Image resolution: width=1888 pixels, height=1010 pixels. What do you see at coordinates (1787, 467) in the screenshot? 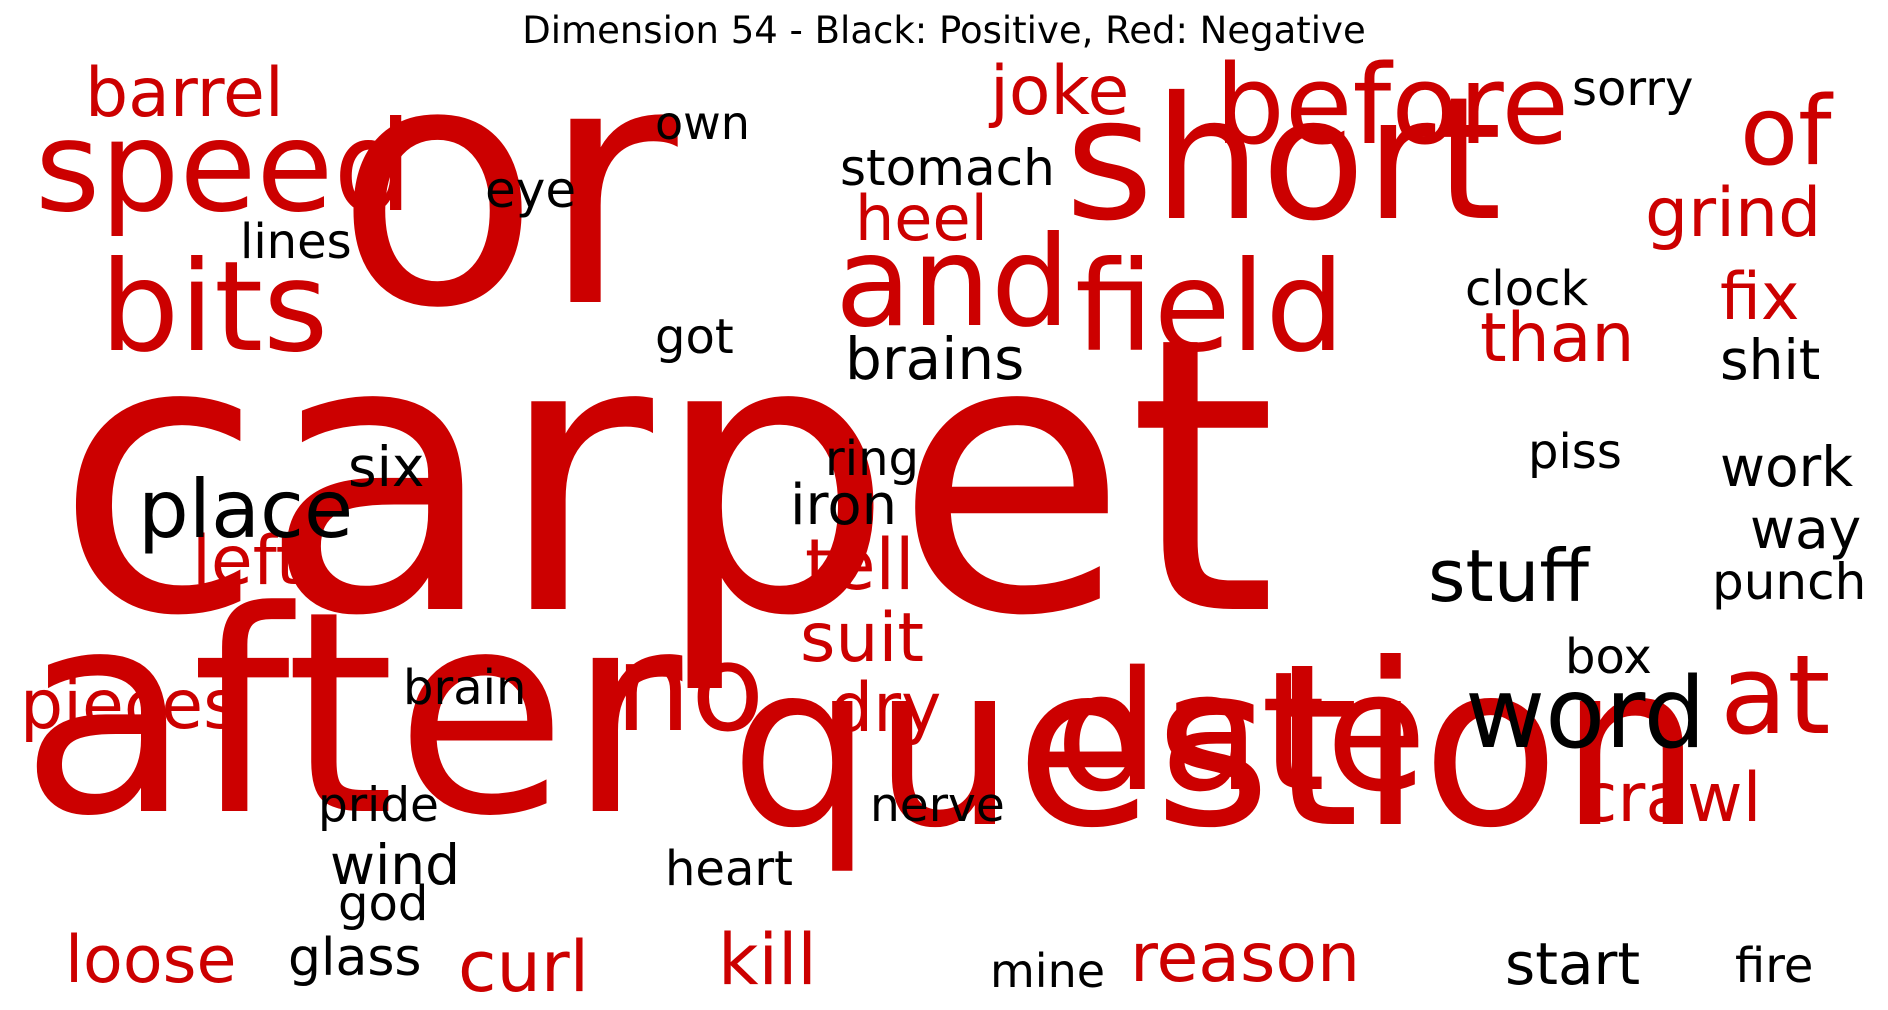
I see `word-work: work` at bounding box center [1787, 467].